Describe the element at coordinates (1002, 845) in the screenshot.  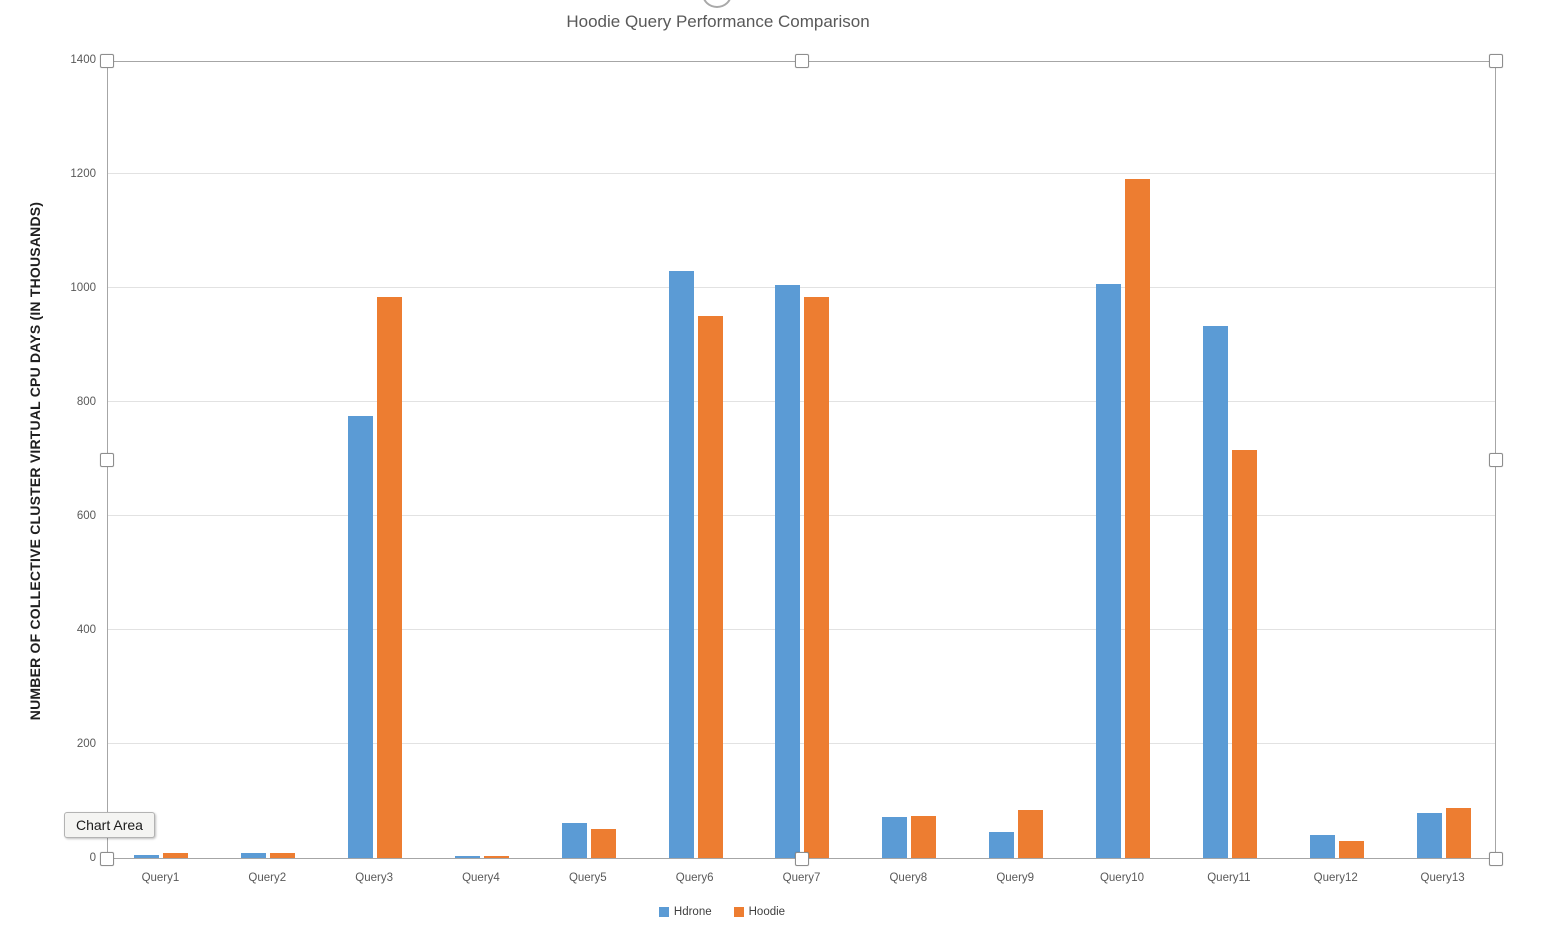
I see `bar-hdrone-query9` at that location.